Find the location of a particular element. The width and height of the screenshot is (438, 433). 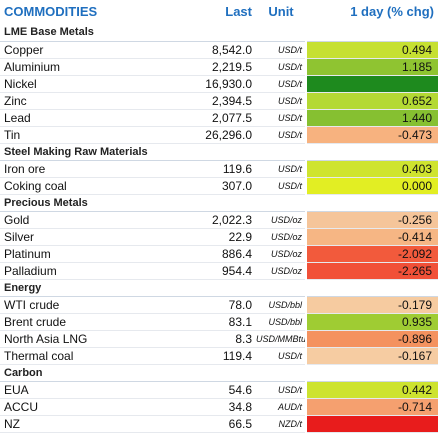

commodity-row: Platinum 886.4 USD/oz -2.092 is located at coordinates (219, 254).